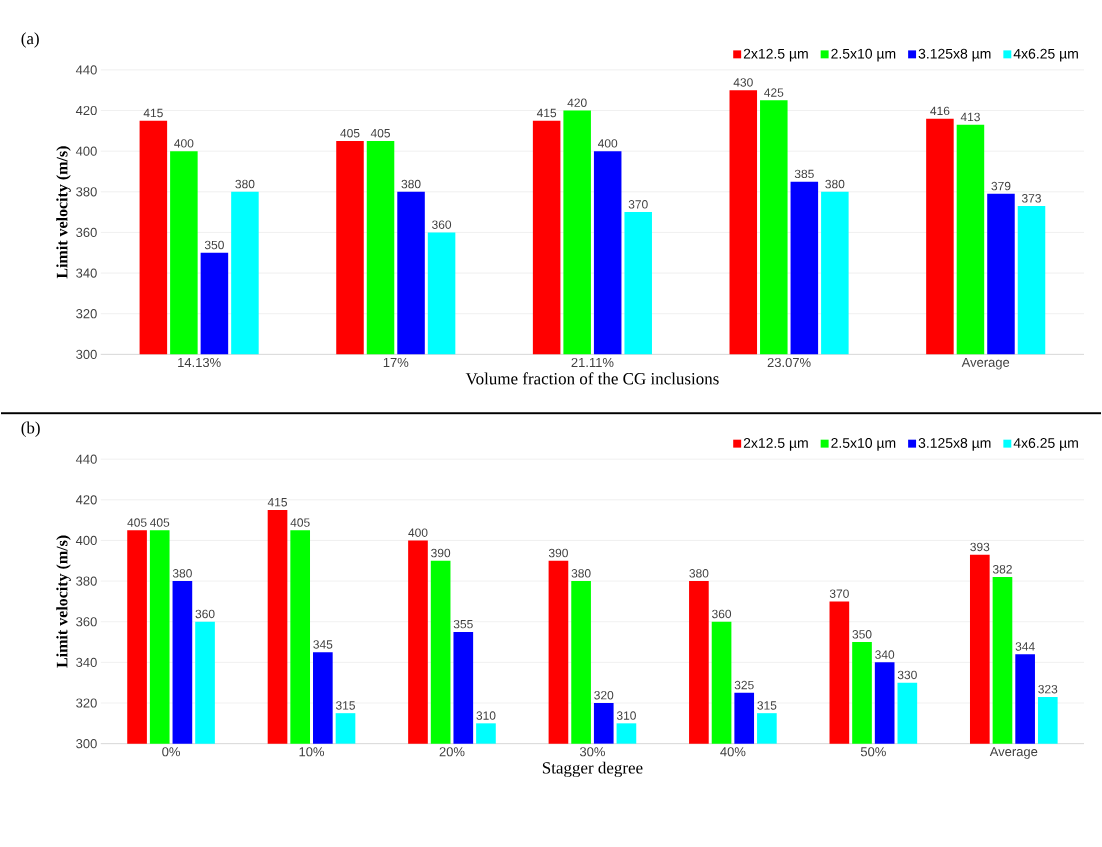  Describe the element at coordinates (1048, 689) in the screenshot. I see `data-label: 323` at that location.